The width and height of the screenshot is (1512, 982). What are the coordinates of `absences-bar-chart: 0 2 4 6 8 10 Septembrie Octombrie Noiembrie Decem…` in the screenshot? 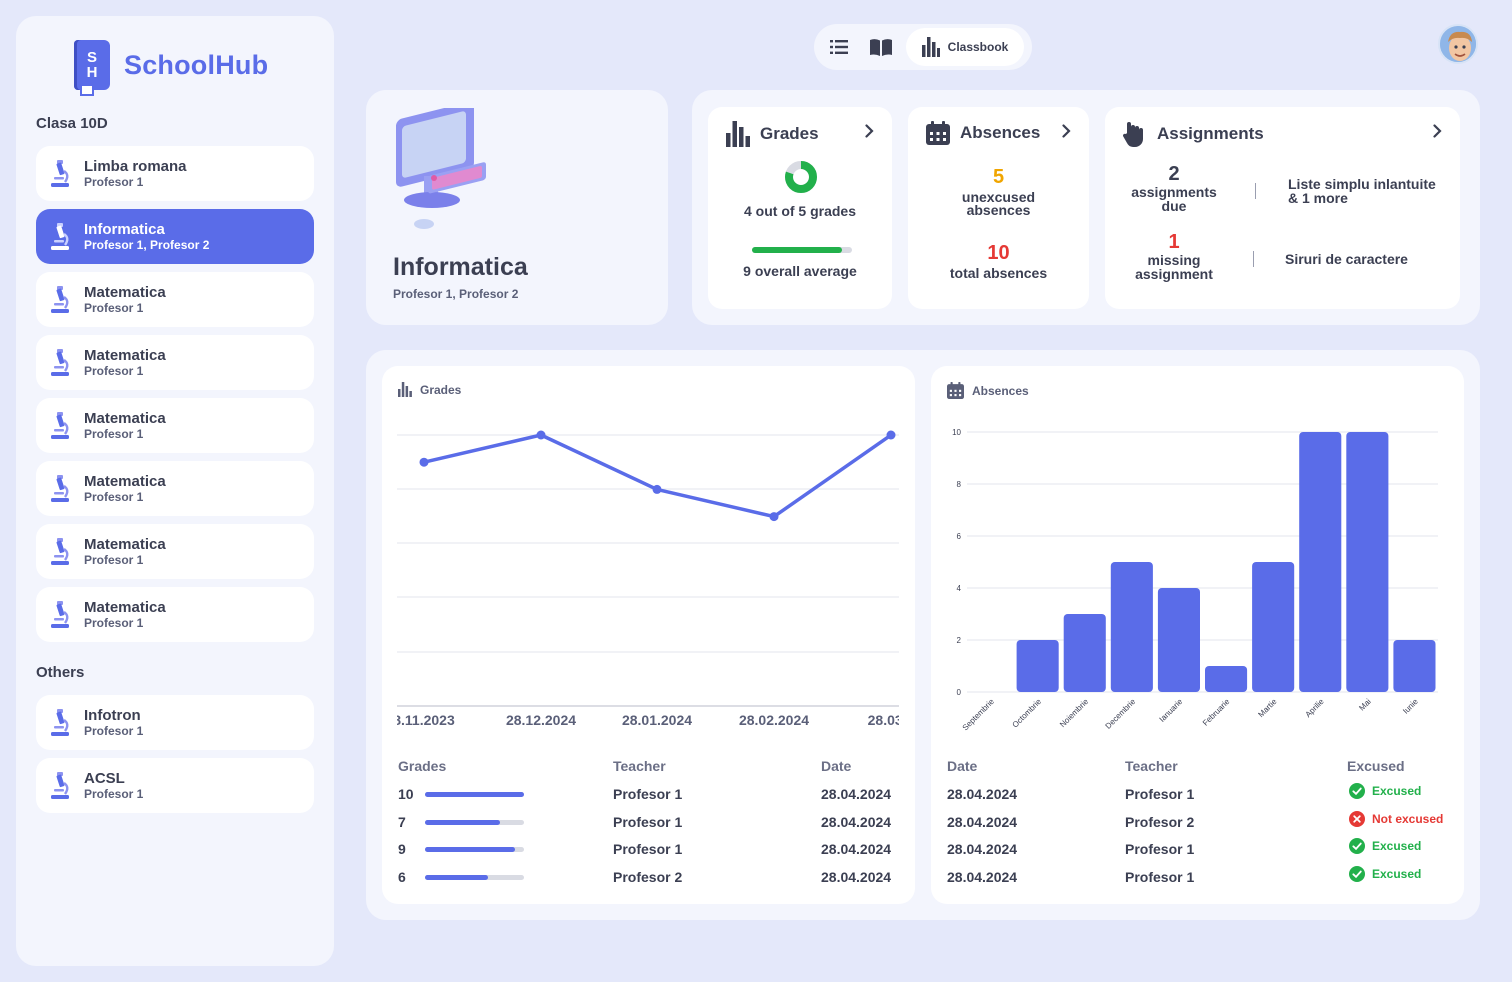 It's located at (1195, 580).